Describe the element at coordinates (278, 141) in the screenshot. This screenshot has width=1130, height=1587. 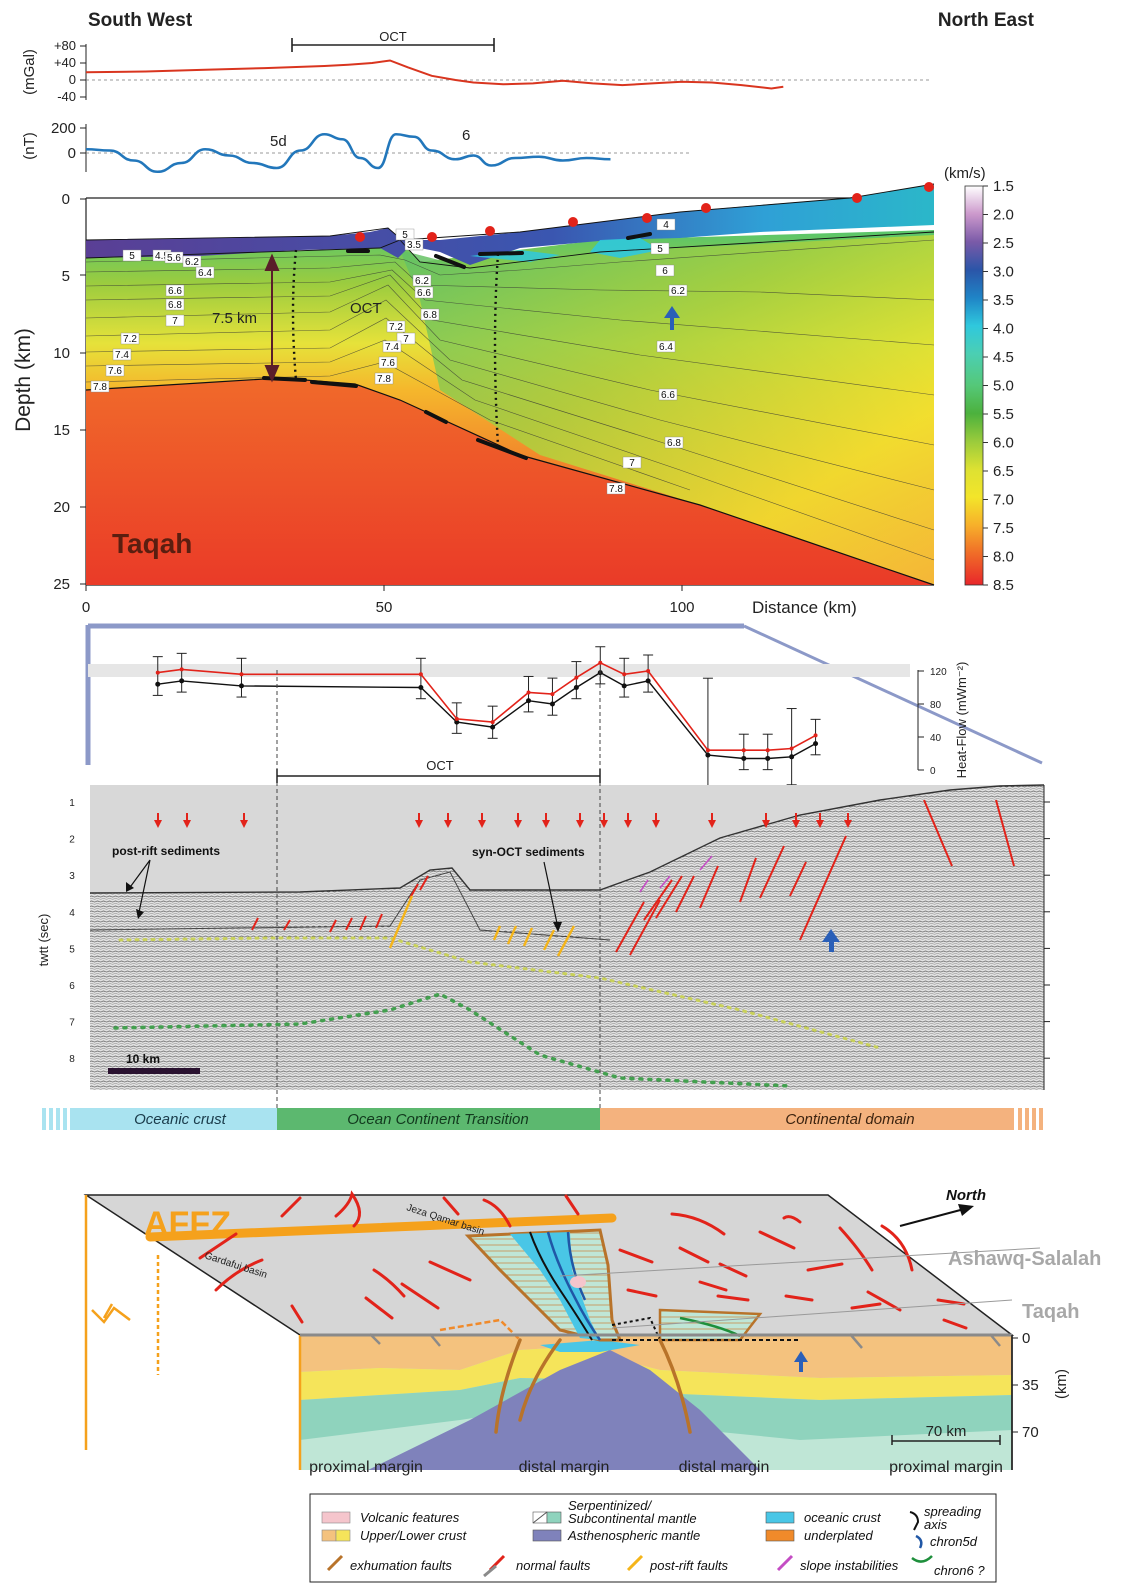
I see `chron-5d-label: 5d` at that location.